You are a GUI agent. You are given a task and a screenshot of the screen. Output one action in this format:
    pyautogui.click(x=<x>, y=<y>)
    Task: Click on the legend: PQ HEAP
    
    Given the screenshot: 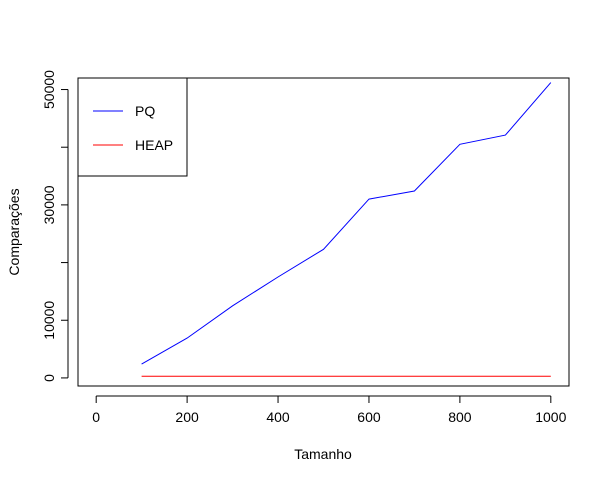 What is the action you would take?
    pyautogui.click(x=132, y=127)
    